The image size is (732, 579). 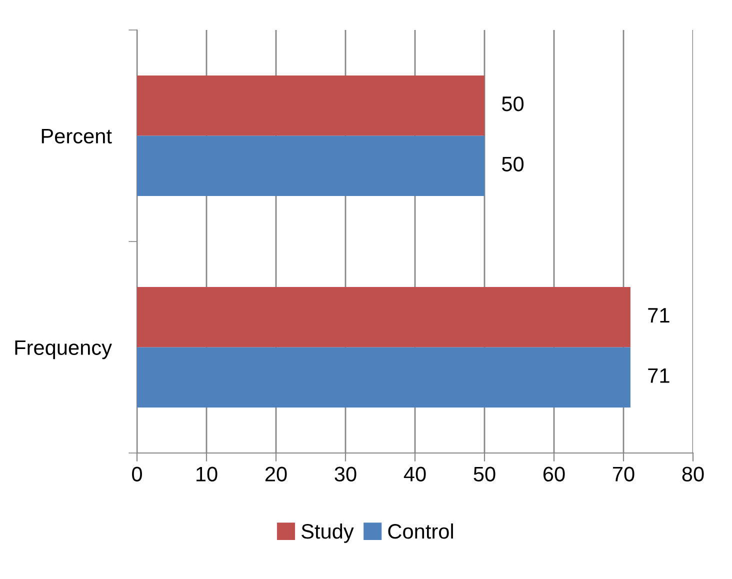 What do you see at coordinates (77, 136) in the screenshot?
I see `y-tick-label: Percent` at bounding box center [77, 136].